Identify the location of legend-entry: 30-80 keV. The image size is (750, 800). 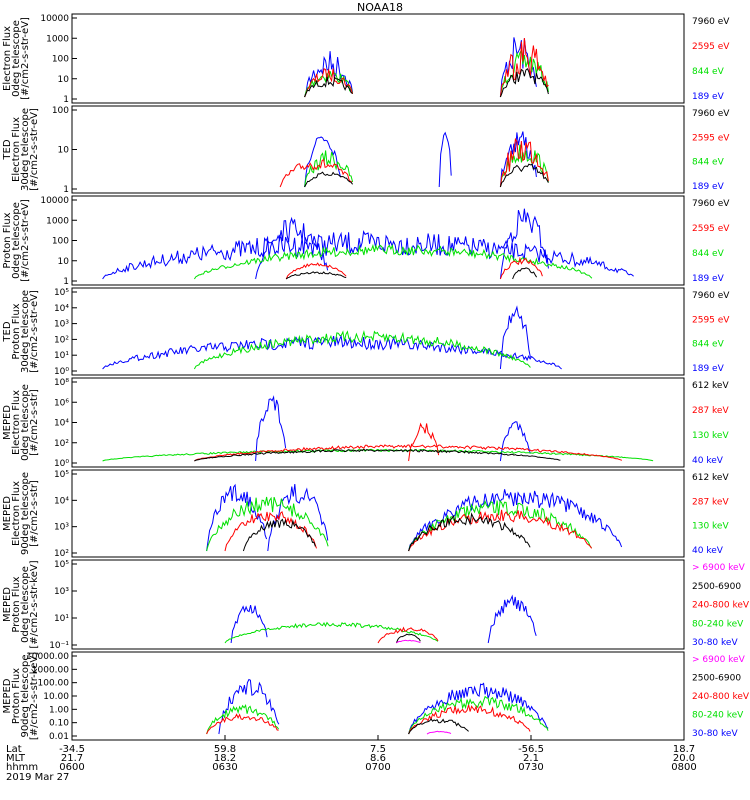
(715, 643).